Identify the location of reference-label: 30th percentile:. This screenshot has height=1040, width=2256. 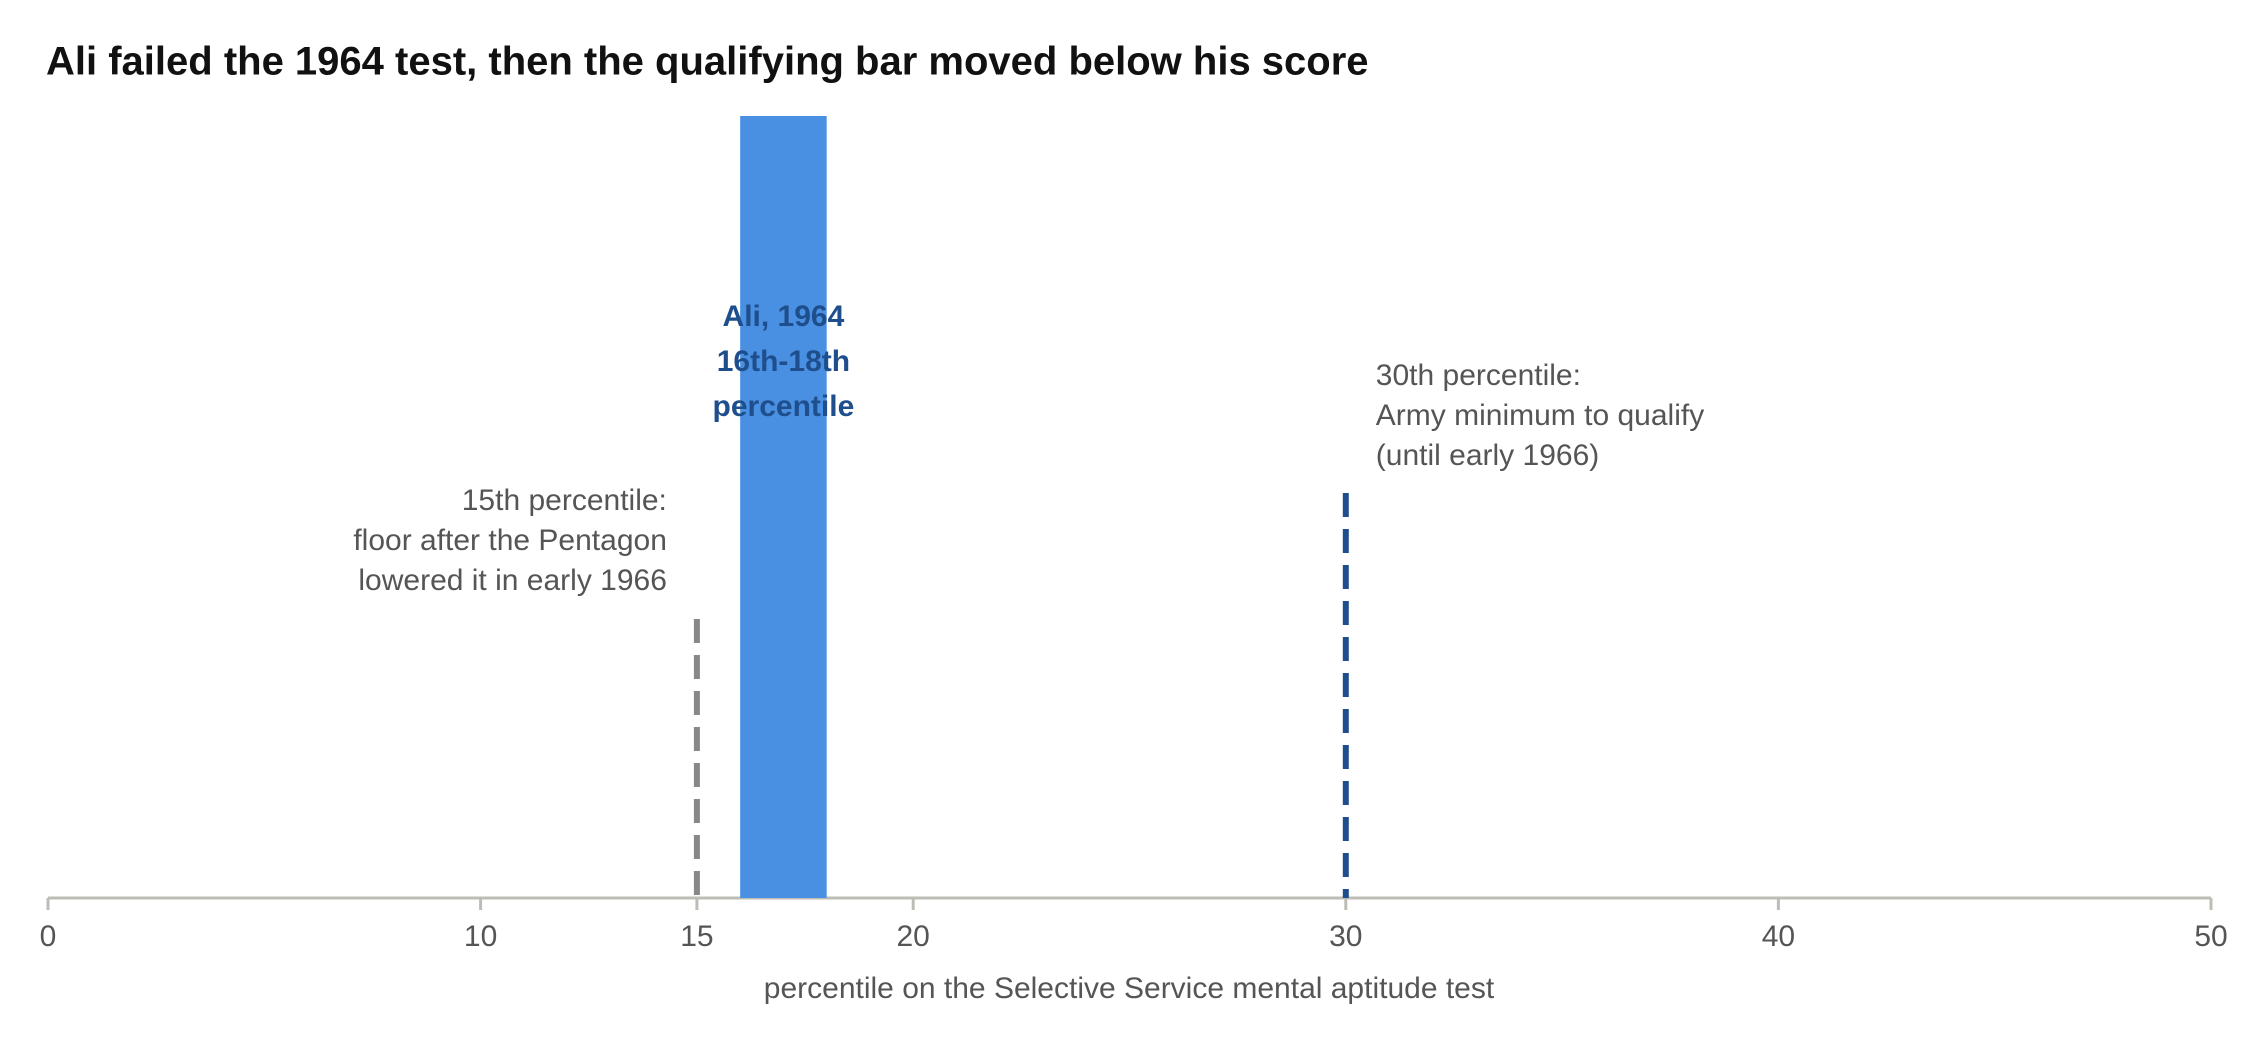
(1478, 375).